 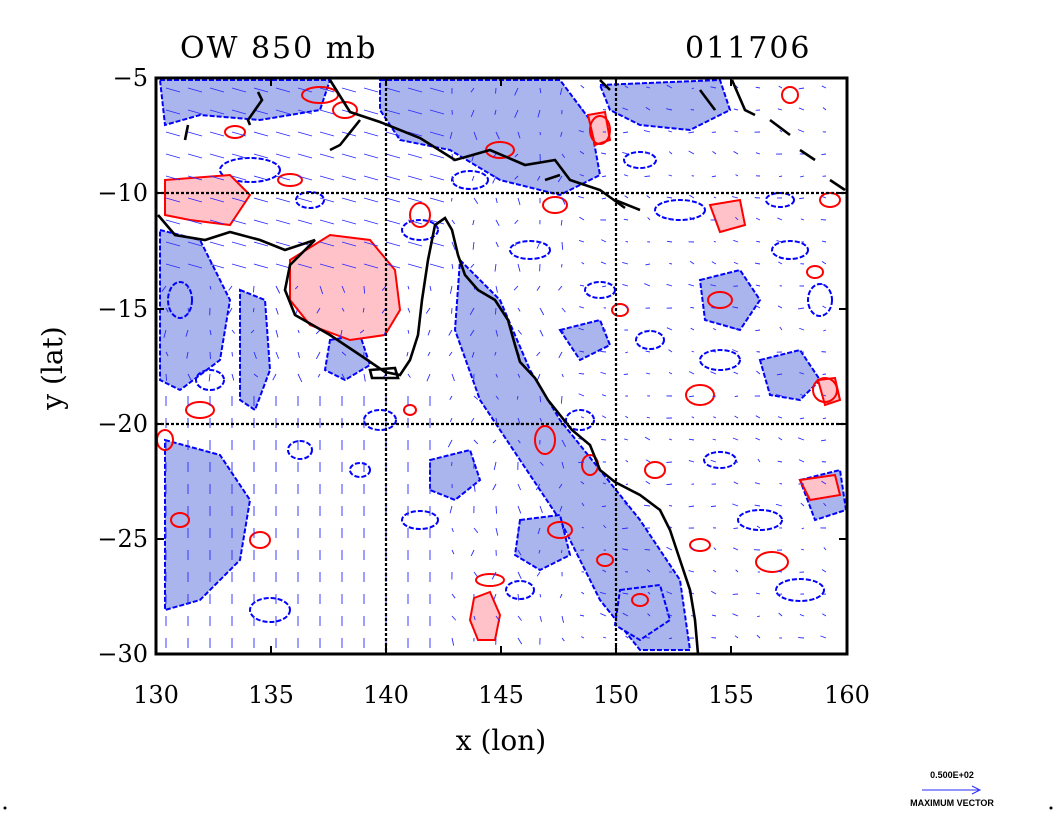 I want to click on y-tick-label: −10, so click(x=122, y=193).